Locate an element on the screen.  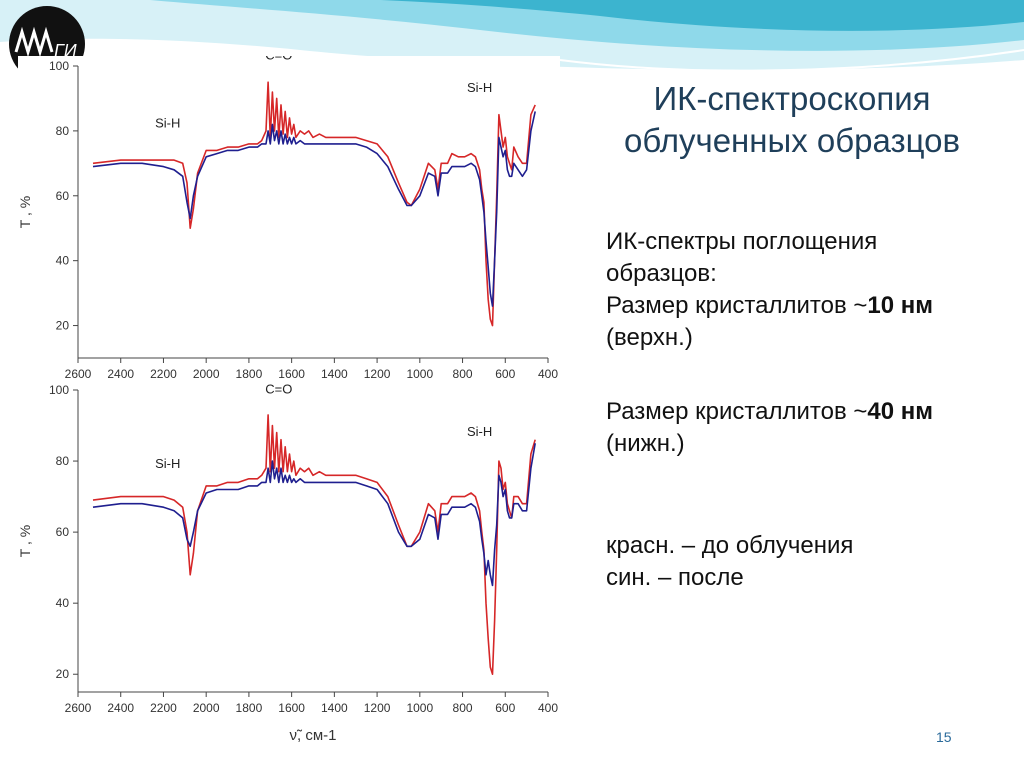
desc-line-1: ИК-спектры поглощения is located at coordinates (742, 241).